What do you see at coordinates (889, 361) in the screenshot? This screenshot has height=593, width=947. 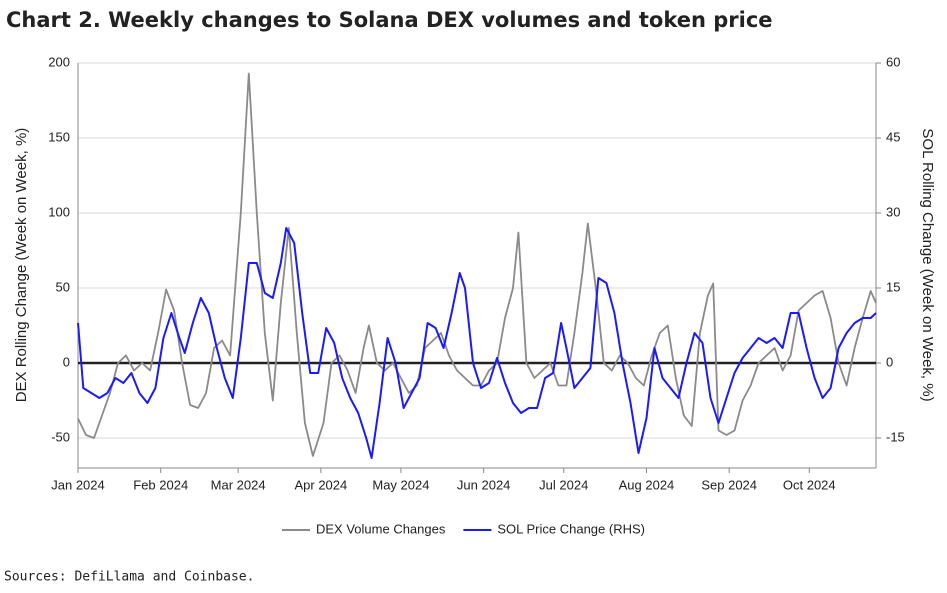 I see `y2-tick-label: 0` at bounding box center [889, 361].